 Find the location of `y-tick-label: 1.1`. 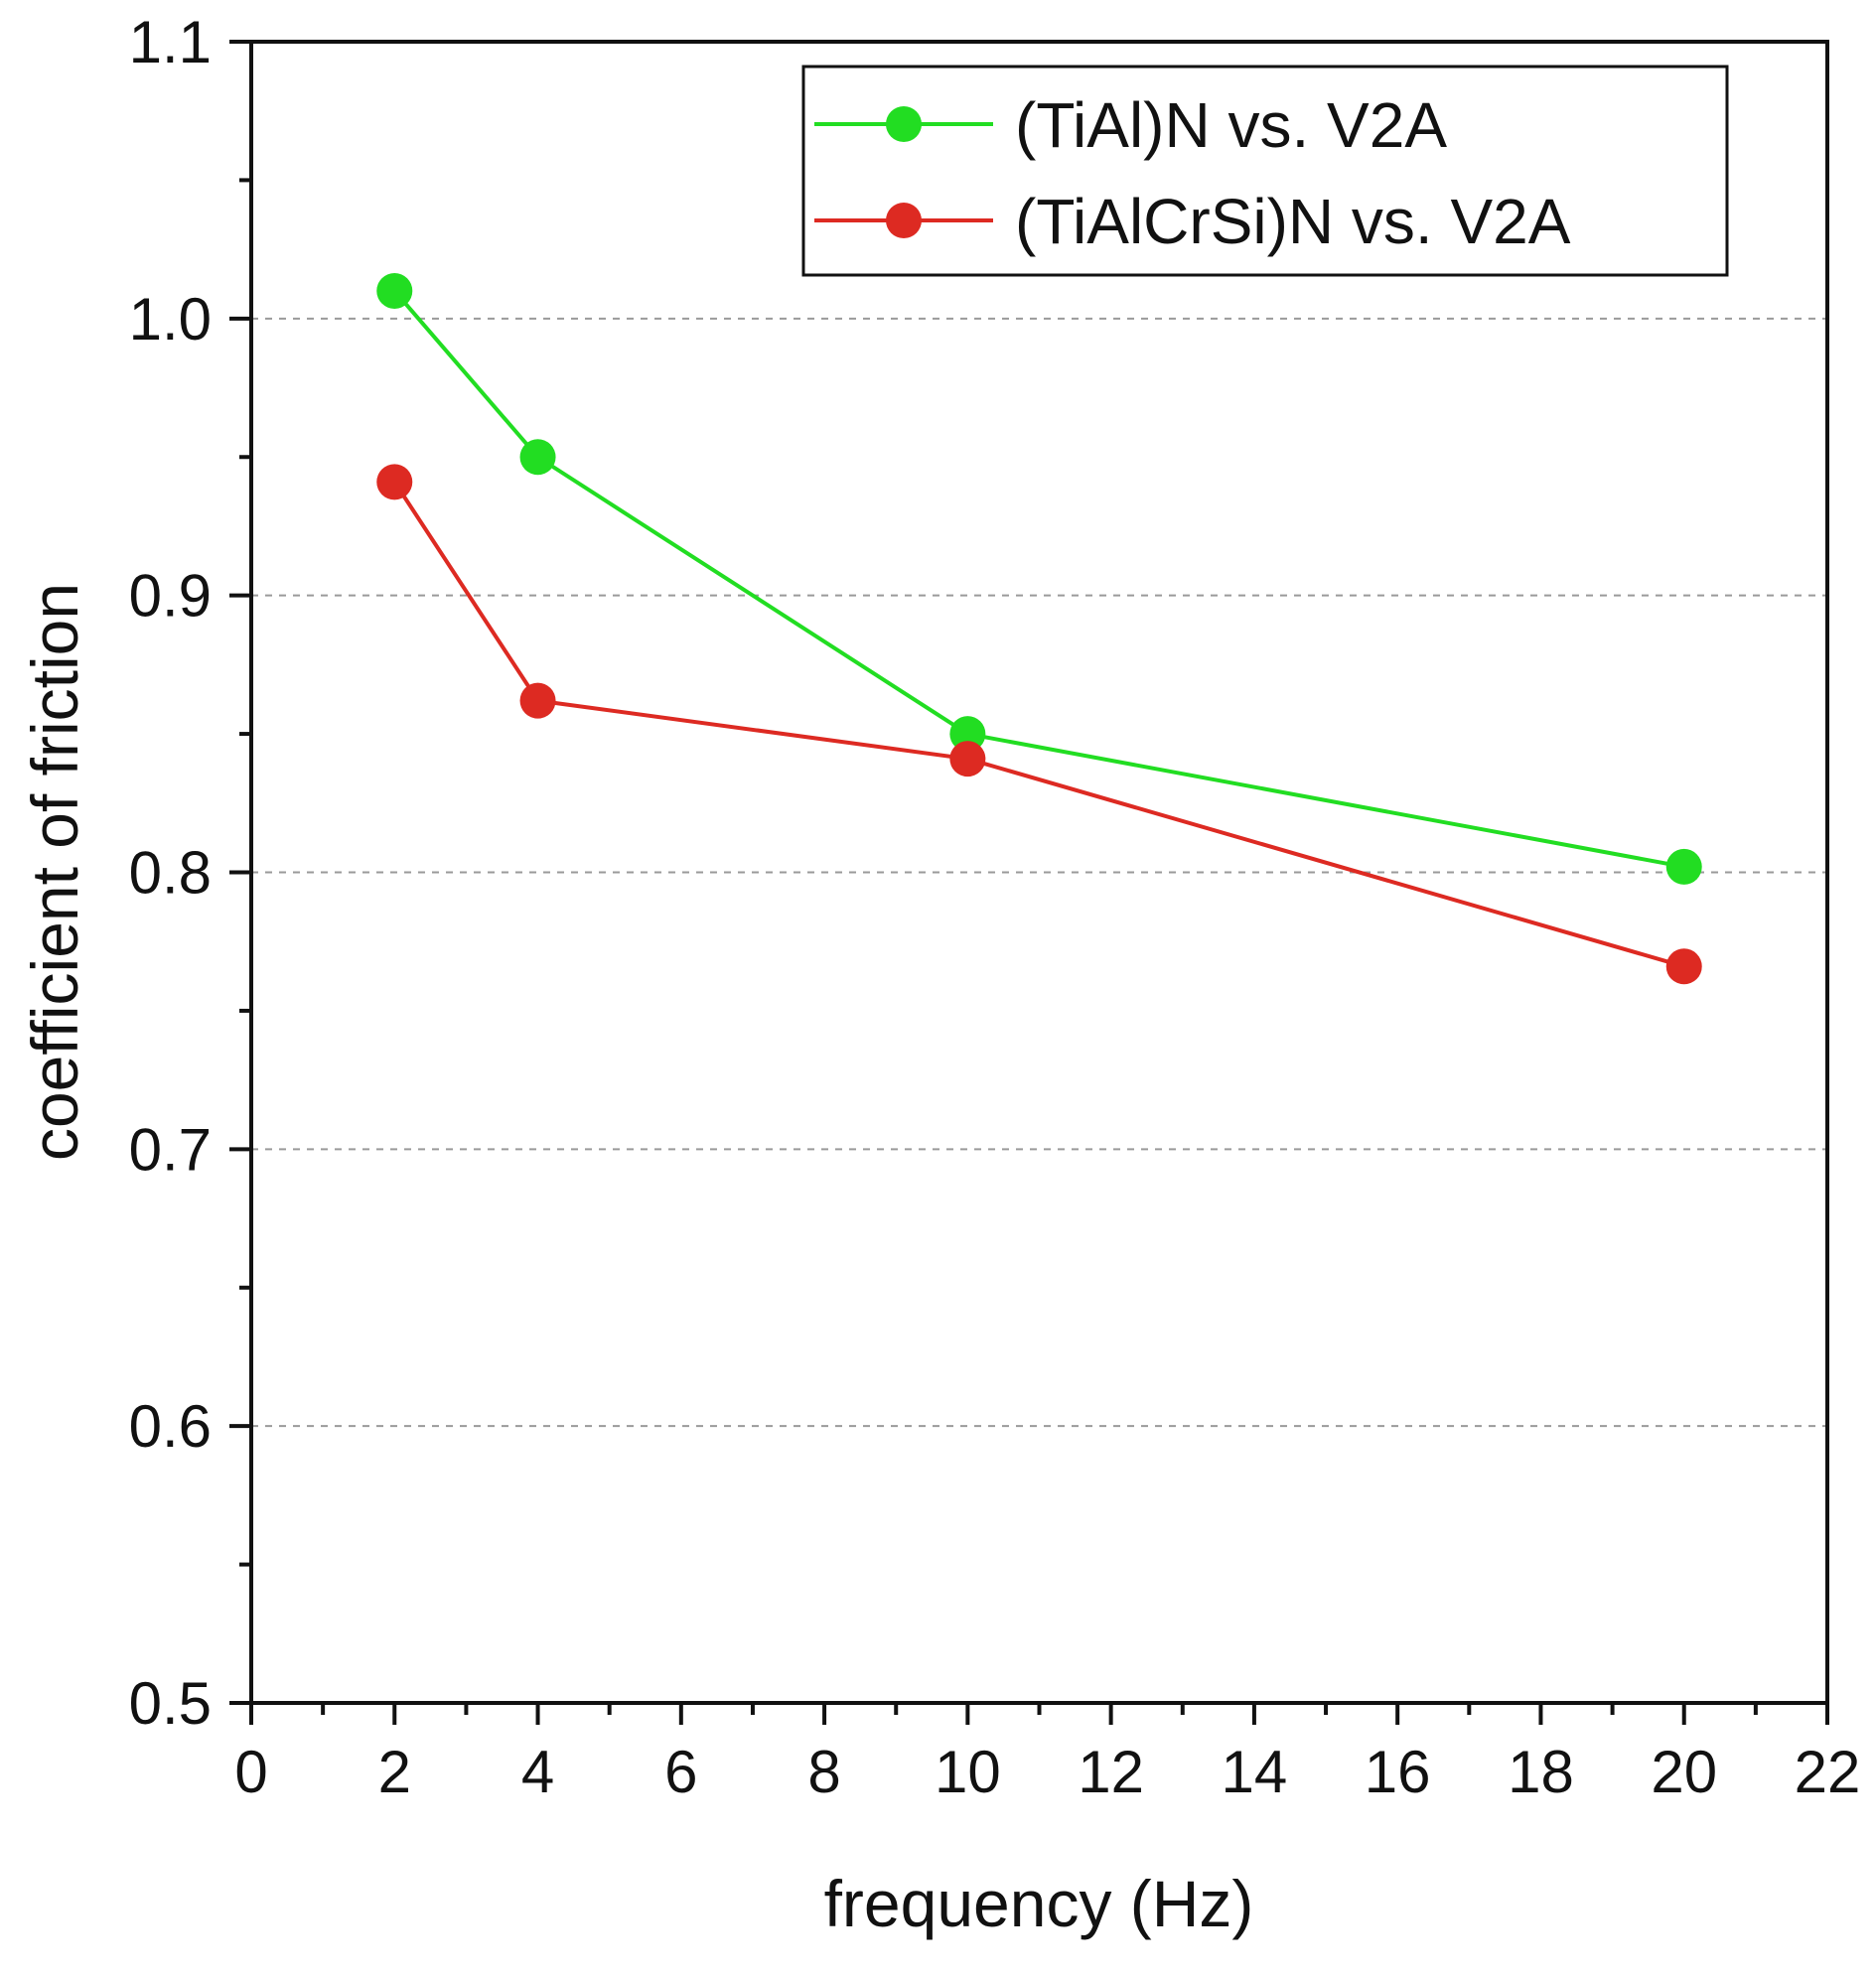

y-tick-label: 1.1 is located at coordinates (170, 42).